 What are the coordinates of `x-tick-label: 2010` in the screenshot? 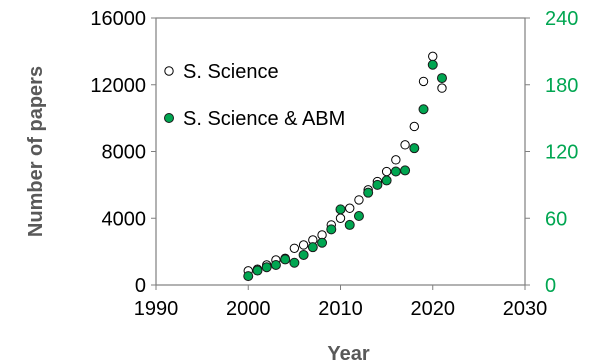 It's located at (340, 309).